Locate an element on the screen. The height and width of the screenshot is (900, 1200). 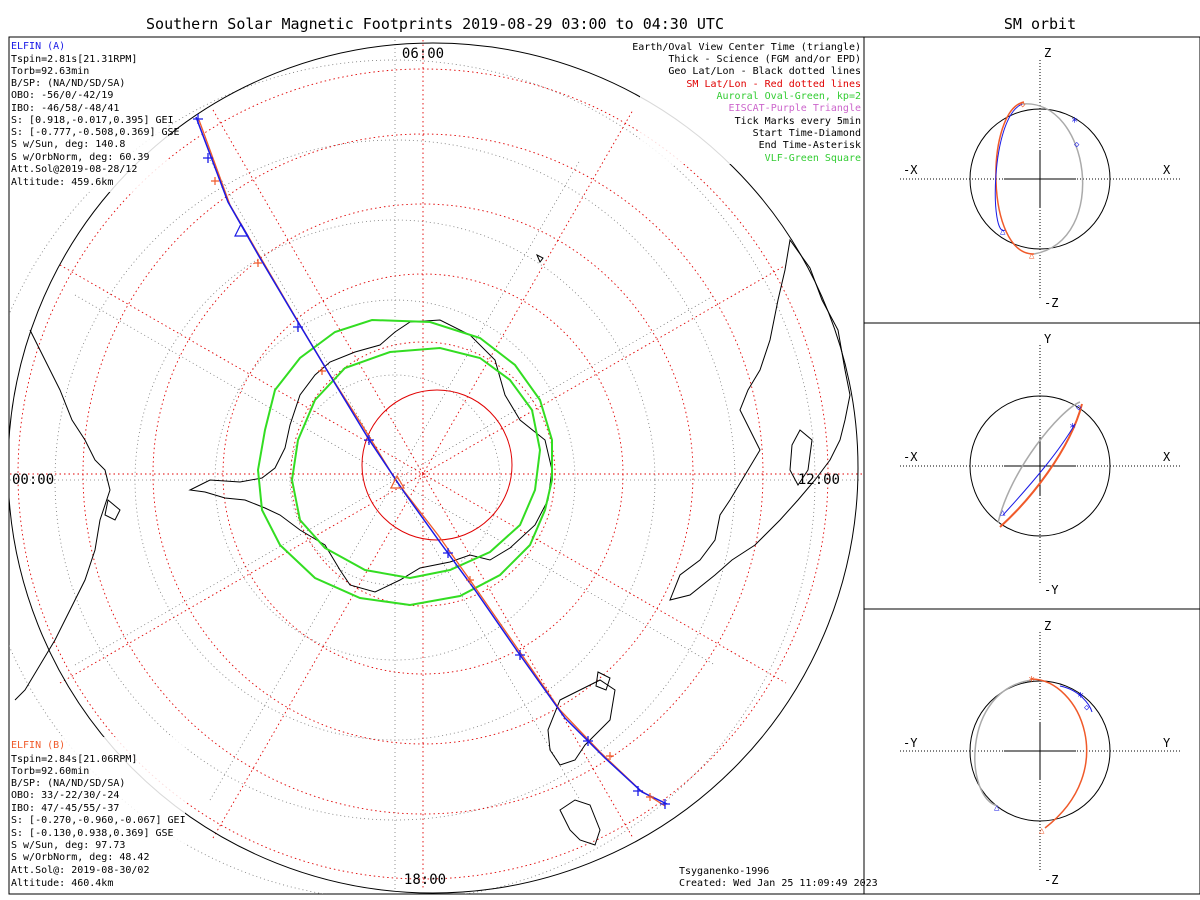
small-island is located at coordinates (540, 258).